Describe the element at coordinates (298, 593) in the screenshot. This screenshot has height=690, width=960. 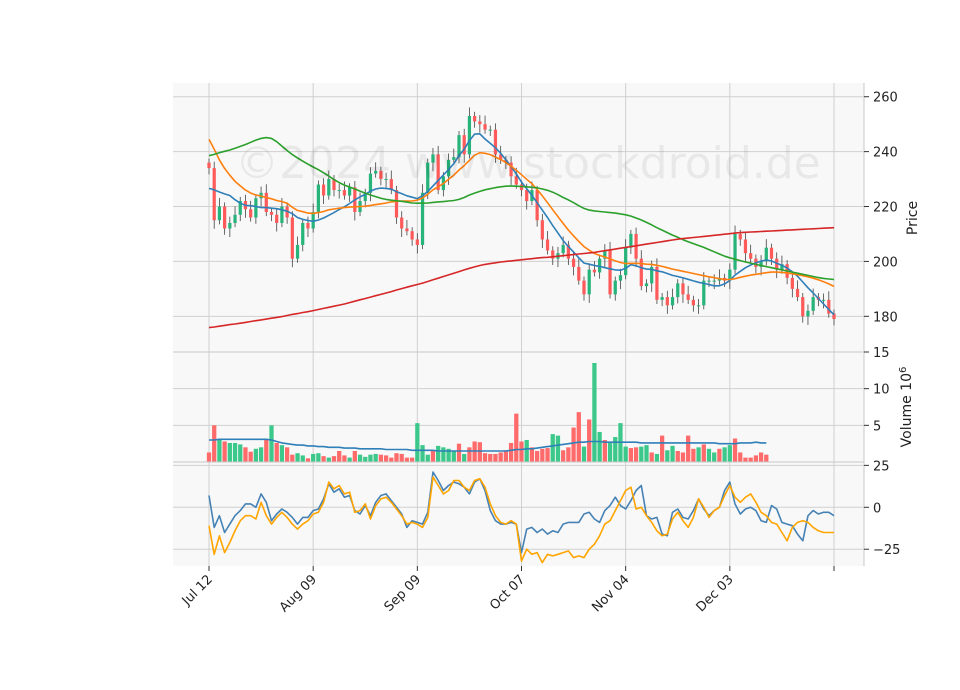
I see `x-tick-label: Aug 09` at that location.